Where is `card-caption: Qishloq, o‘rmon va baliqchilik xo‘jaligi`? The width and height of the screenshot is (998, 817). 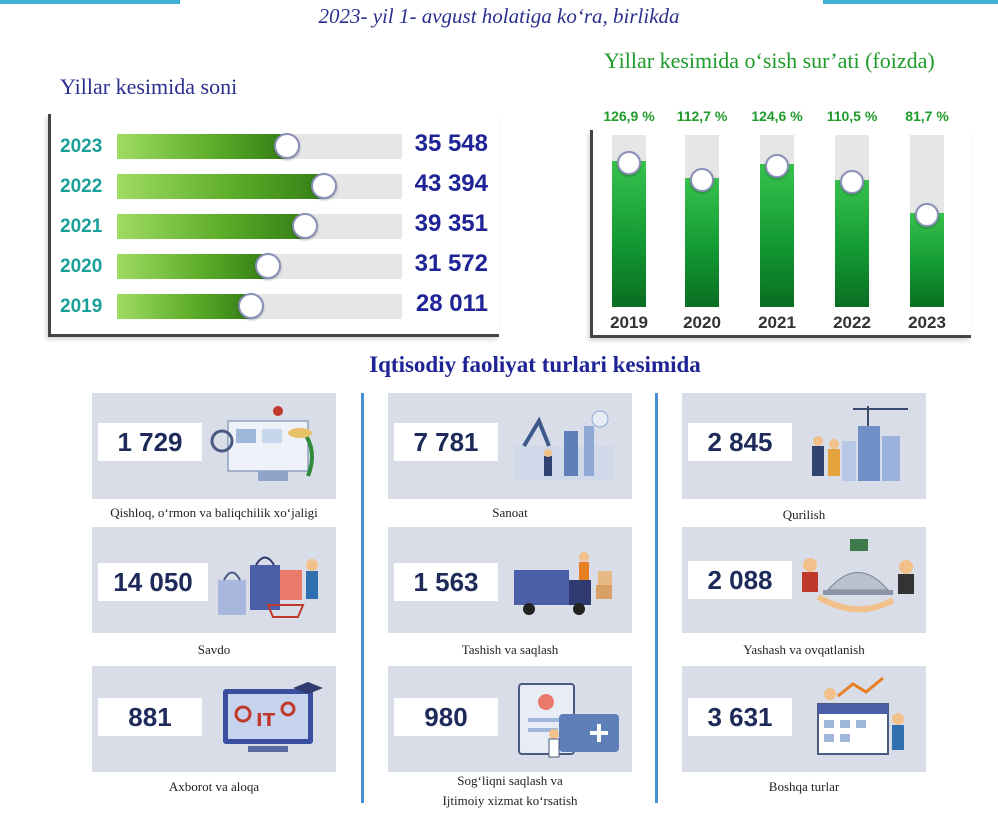
card-caption: Qishloq, o‘rmon va baliqchilik xo‘jaligi is located at coordinates (214, 512).